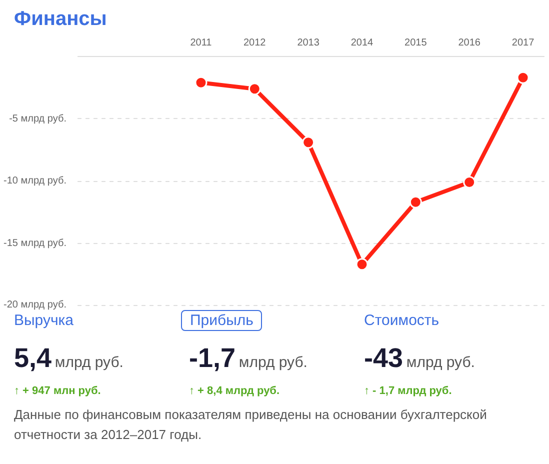 The image size is (549, 464). What do you see at coordinates (251, 425) in the screenshot?
I see `text: Данные по финансовым показателям приведены на основании бухгалтерской отчетности за 2012–2017 годы.` at bounding box center [251, 425].